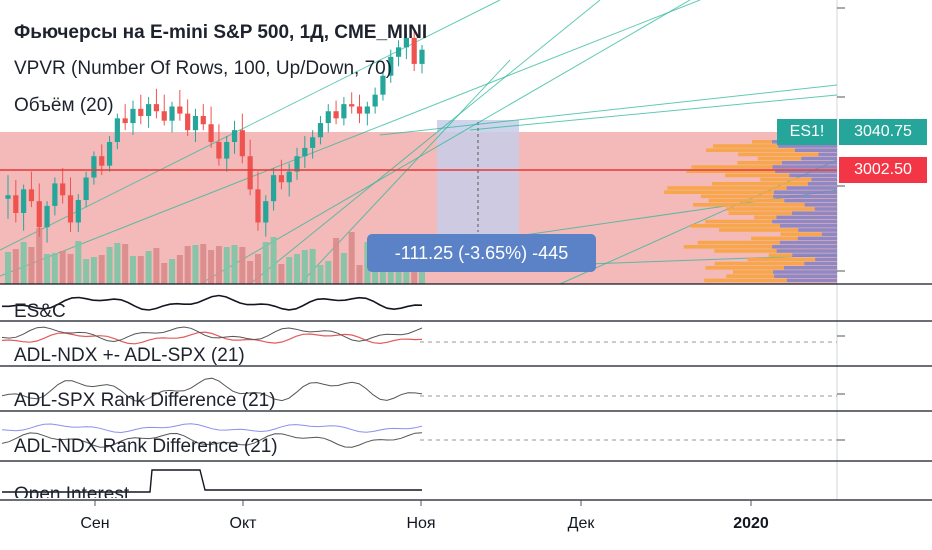  What do you see at coordinates (608, 110) in the screenshot?
I see `trendline` at bounding box center [608, 110].